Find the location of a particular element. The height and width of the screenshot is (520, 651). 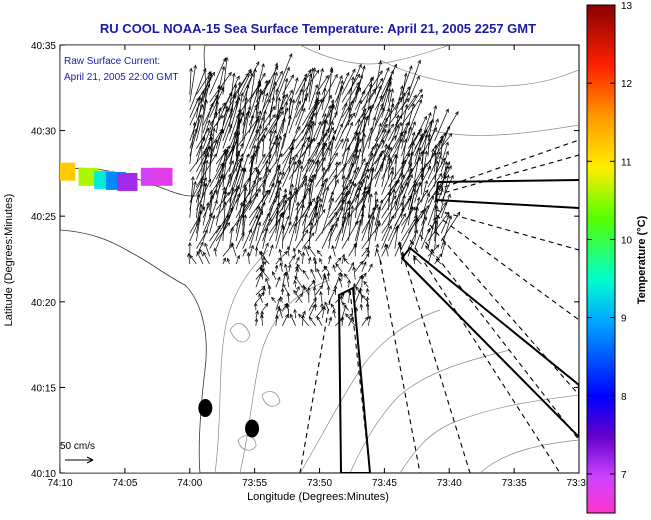

colorbar-tick-label: 8 is located at coordinates (624, 397).